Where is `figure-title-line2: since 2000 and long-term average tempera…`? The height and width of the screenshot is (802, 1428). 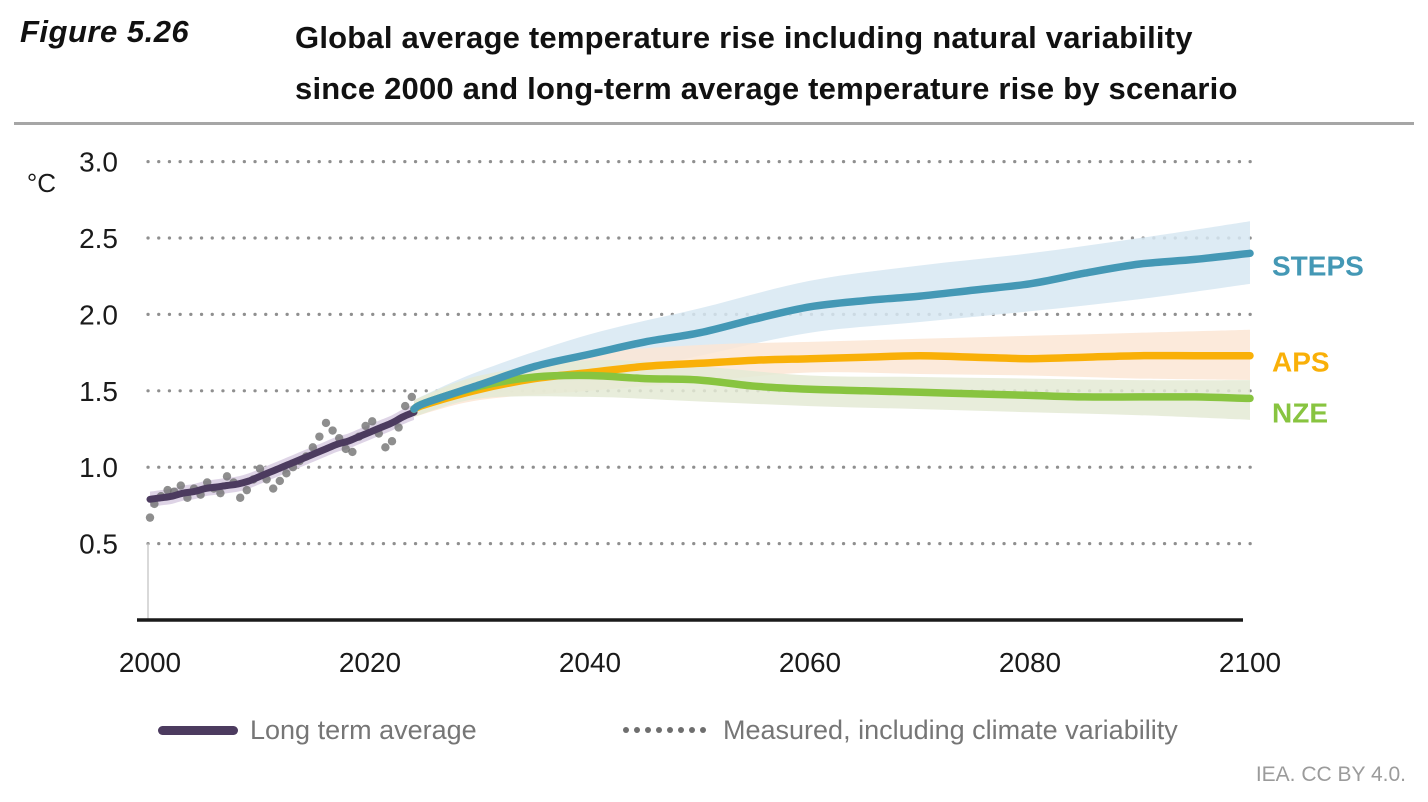 figure-title-line2: since 2000 and long-term average tempera… is located at coordinates (766, 88).